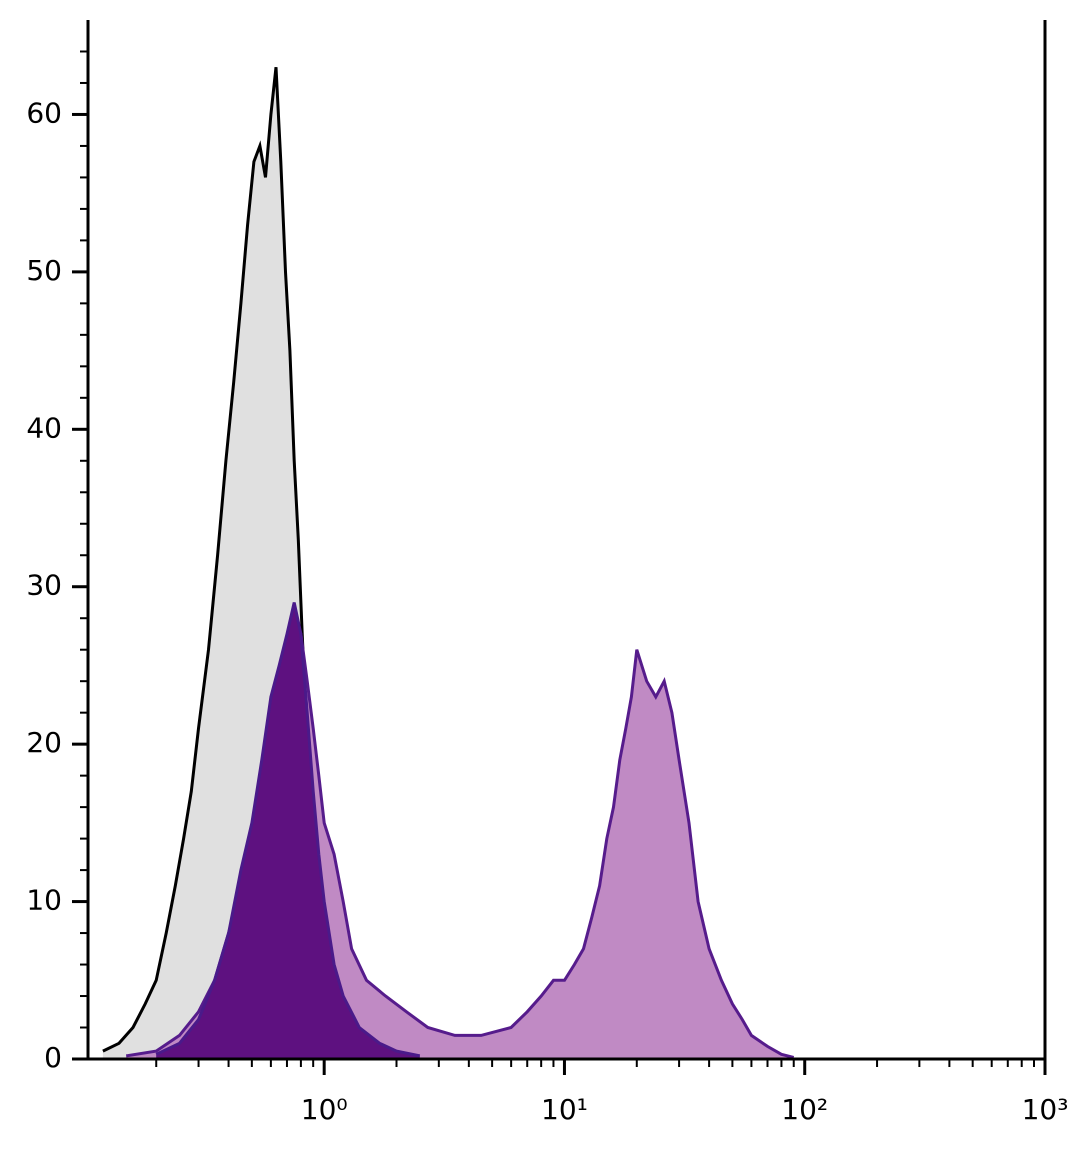 The height and width of the screenshot is (1150, 1080). What do you see at coordinates (324, 1109) in the screenshot?
I see `x-tick-label: 10⁰` at bounding box center [324, 1109].